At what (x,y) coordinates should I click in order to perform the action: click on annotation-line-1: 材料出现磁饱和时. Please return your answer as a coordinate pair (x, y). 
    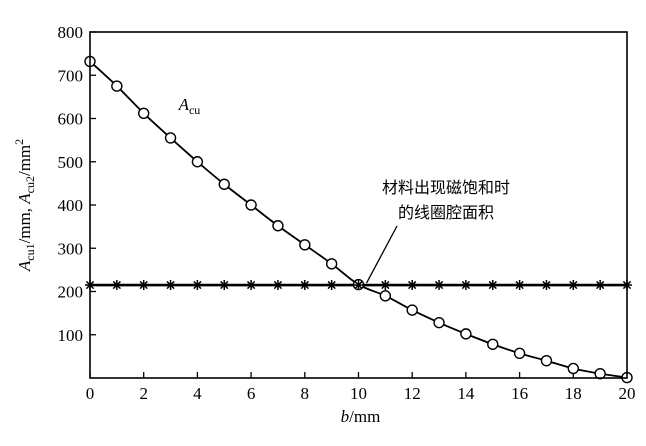
    Looking at the image, I should click on (446, 187).